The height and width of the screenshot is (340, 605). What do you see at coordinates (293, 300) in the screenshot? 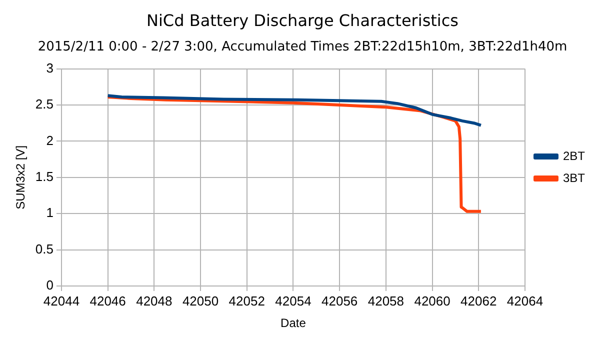
I see `x-tick-label: 42054` at bounding box center [293, 300].